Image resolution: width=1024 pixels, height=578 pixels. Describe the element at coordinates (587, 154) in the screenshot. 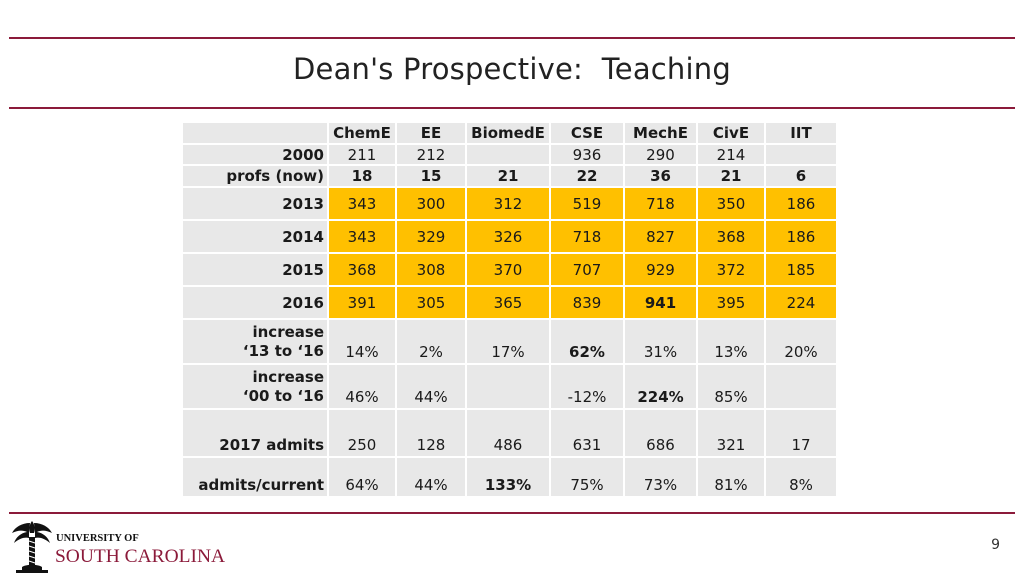

I see `table-cell: 936` at that location.